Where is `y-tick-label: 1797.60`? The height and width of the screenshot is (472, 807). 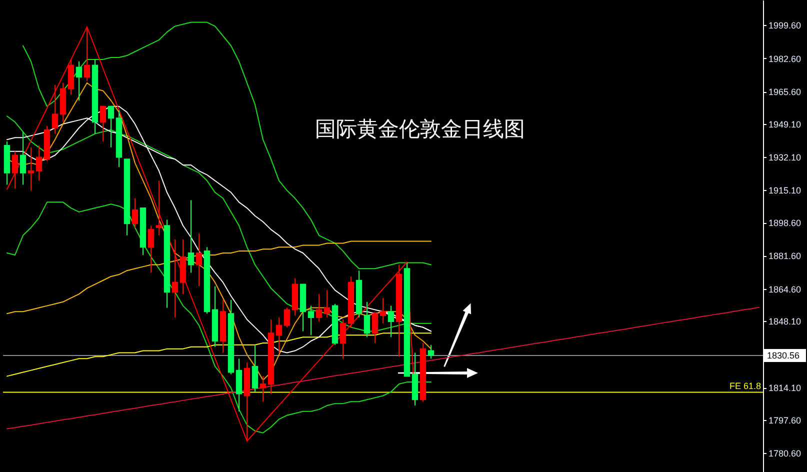 y-tick-label: 1797.60 is located at coordinates (785, 420).